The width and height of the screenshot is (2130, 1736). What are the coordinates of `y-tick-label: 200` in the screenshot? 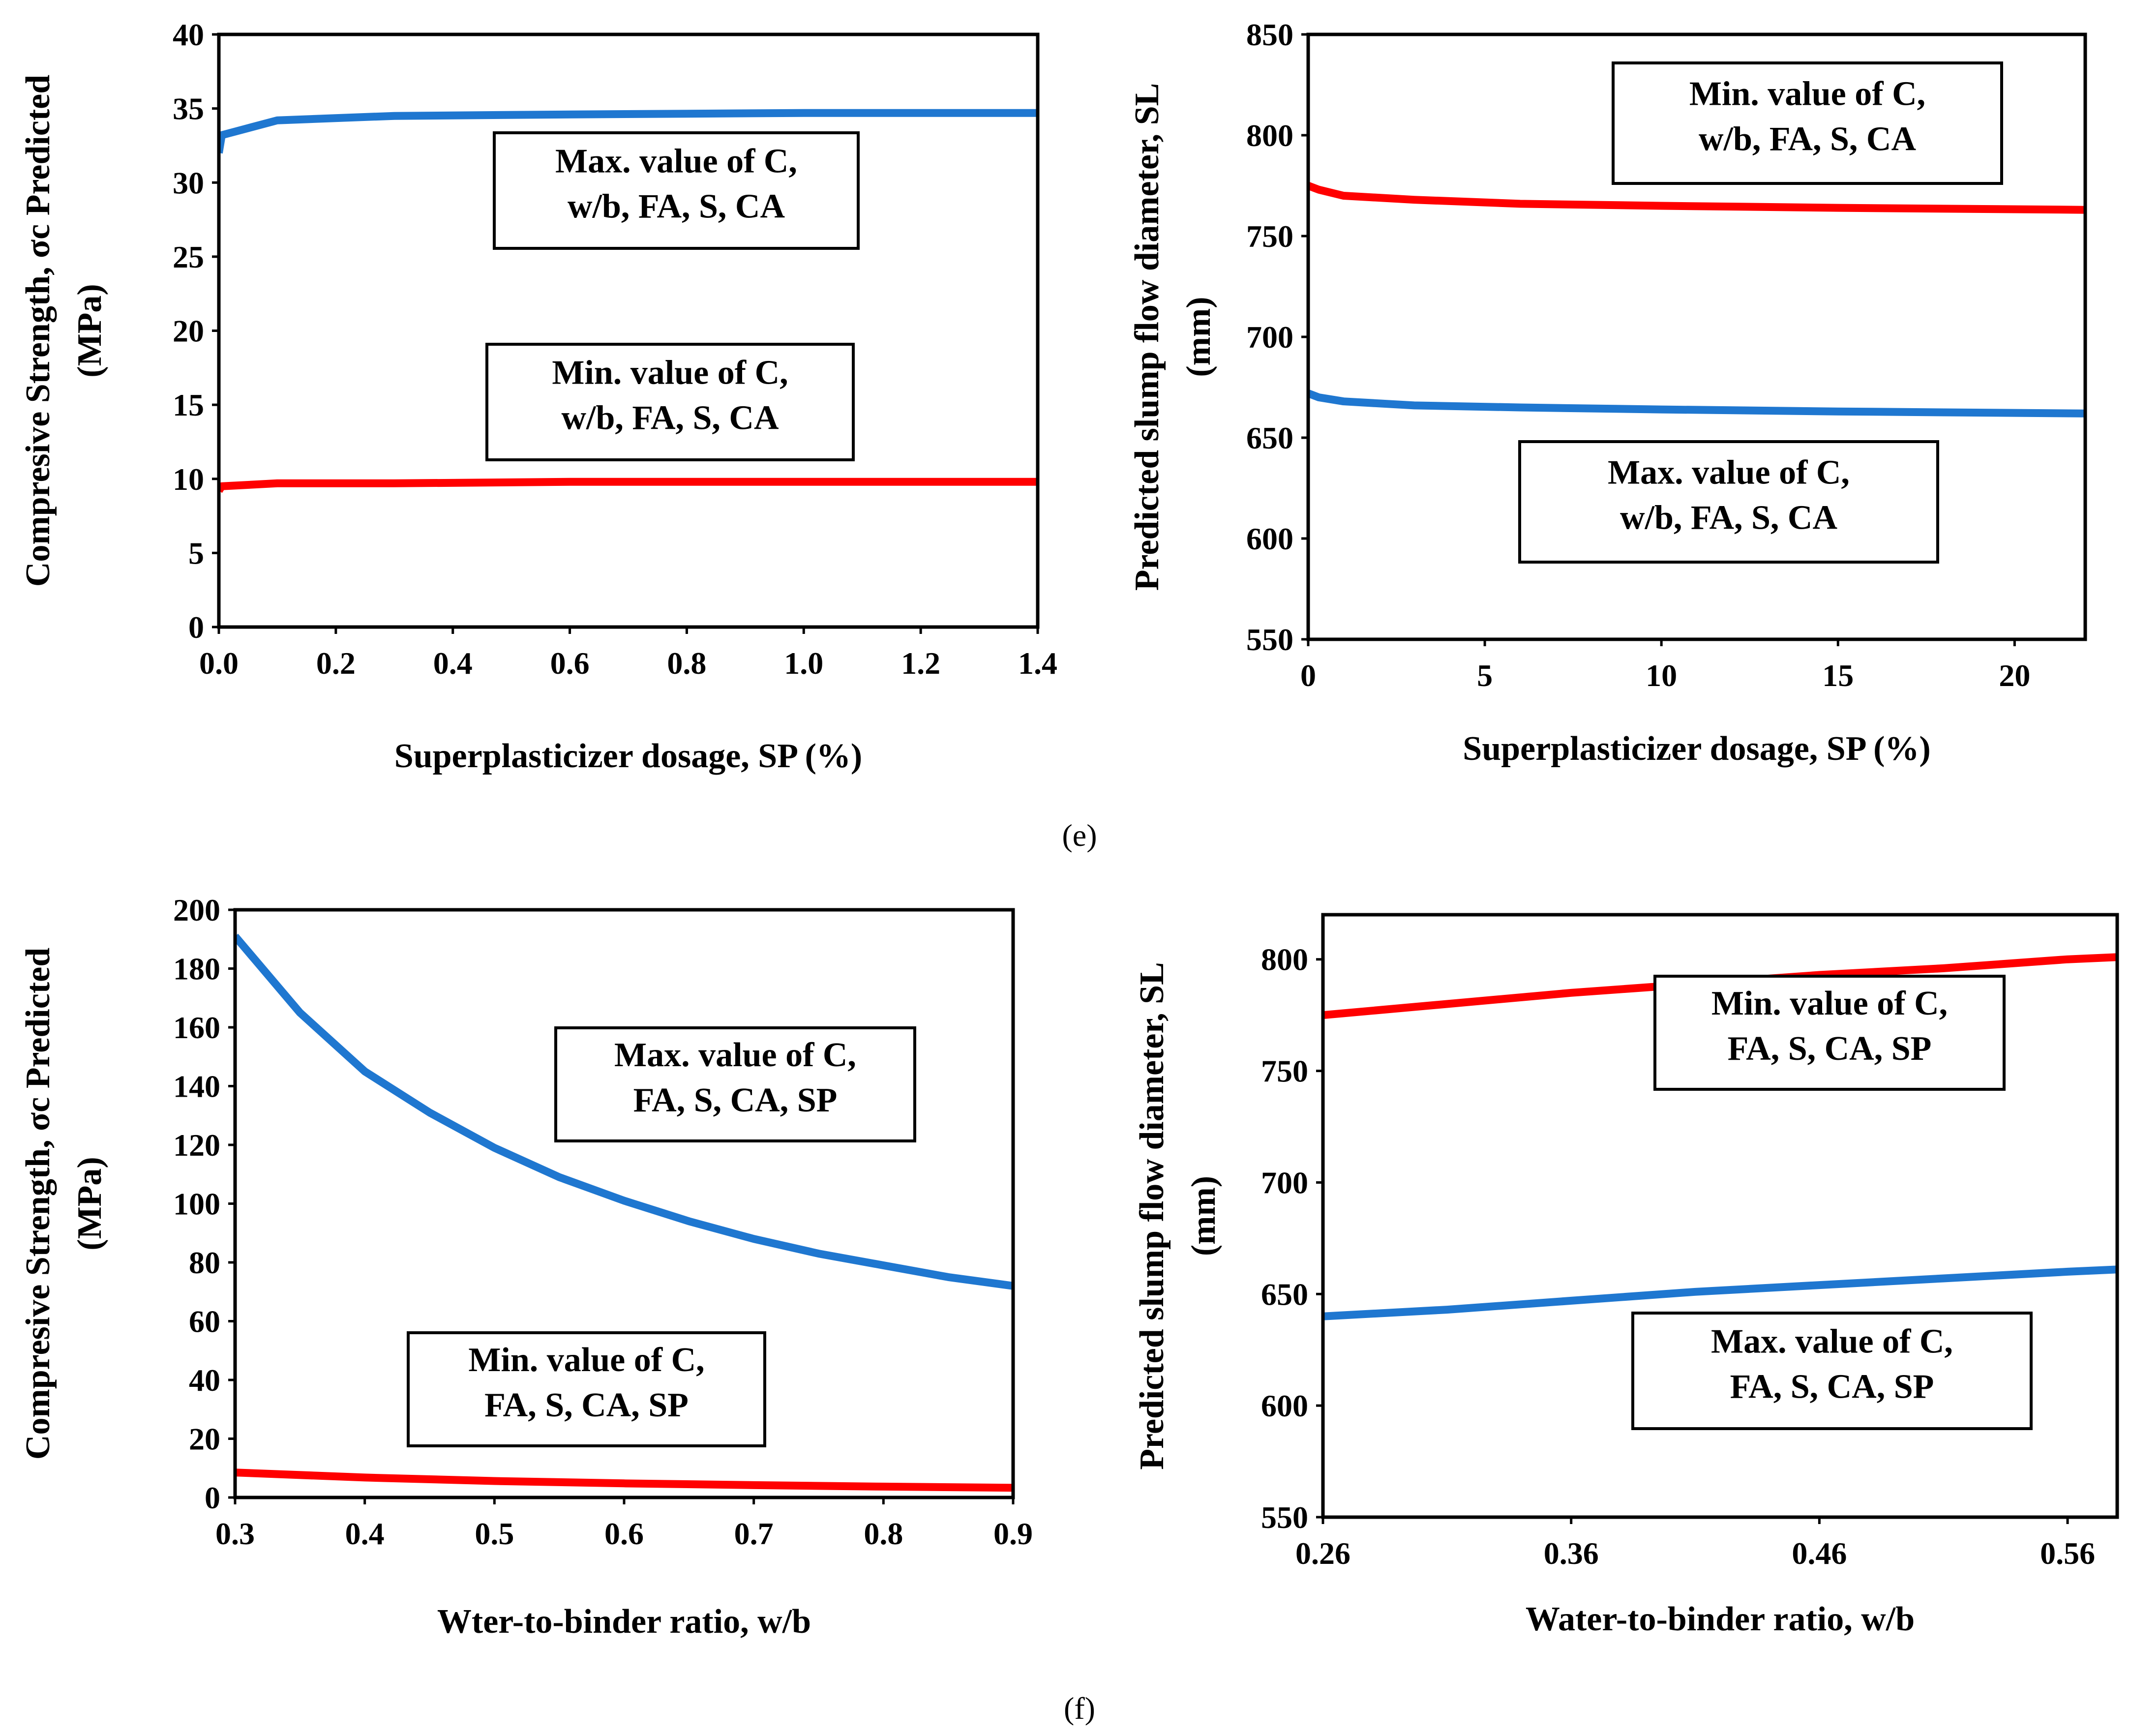 It's located at (196, 910).